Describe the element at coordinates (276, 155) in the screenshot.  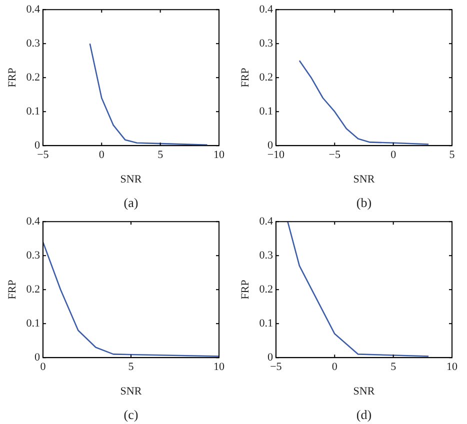
I see `x-tick-label: −10` at that location.